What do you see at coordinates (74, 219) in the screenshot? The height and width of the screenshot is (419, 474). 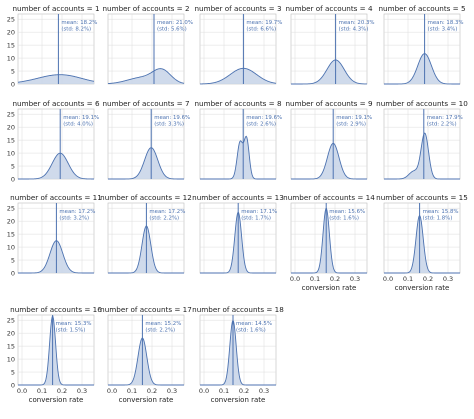 I see `std-annotation: (std: 3.2%)` at bounding box center [74, 219].